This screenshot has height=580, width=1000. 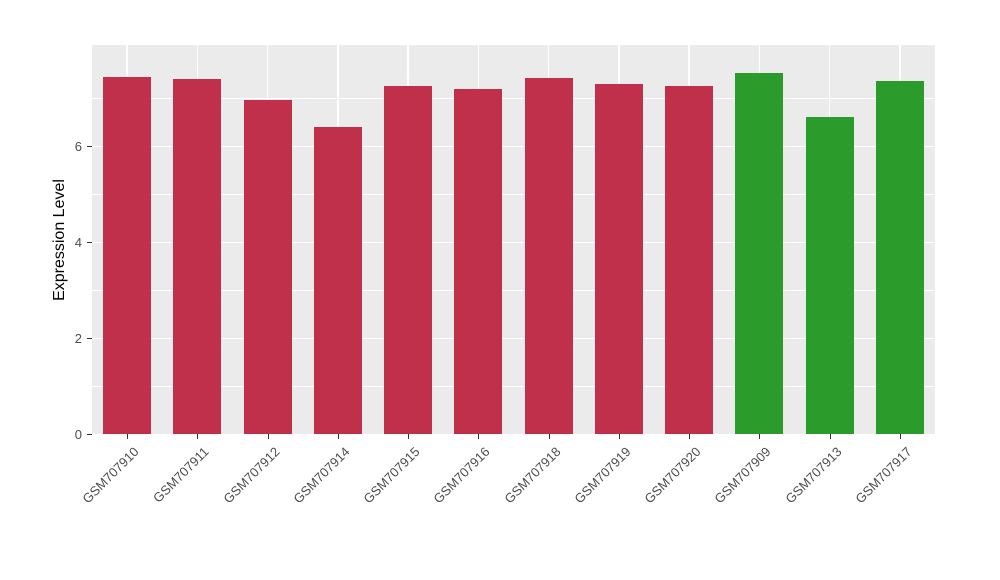 I want to click on x-tick-label: GSM707914, so click(x=321, y=475).